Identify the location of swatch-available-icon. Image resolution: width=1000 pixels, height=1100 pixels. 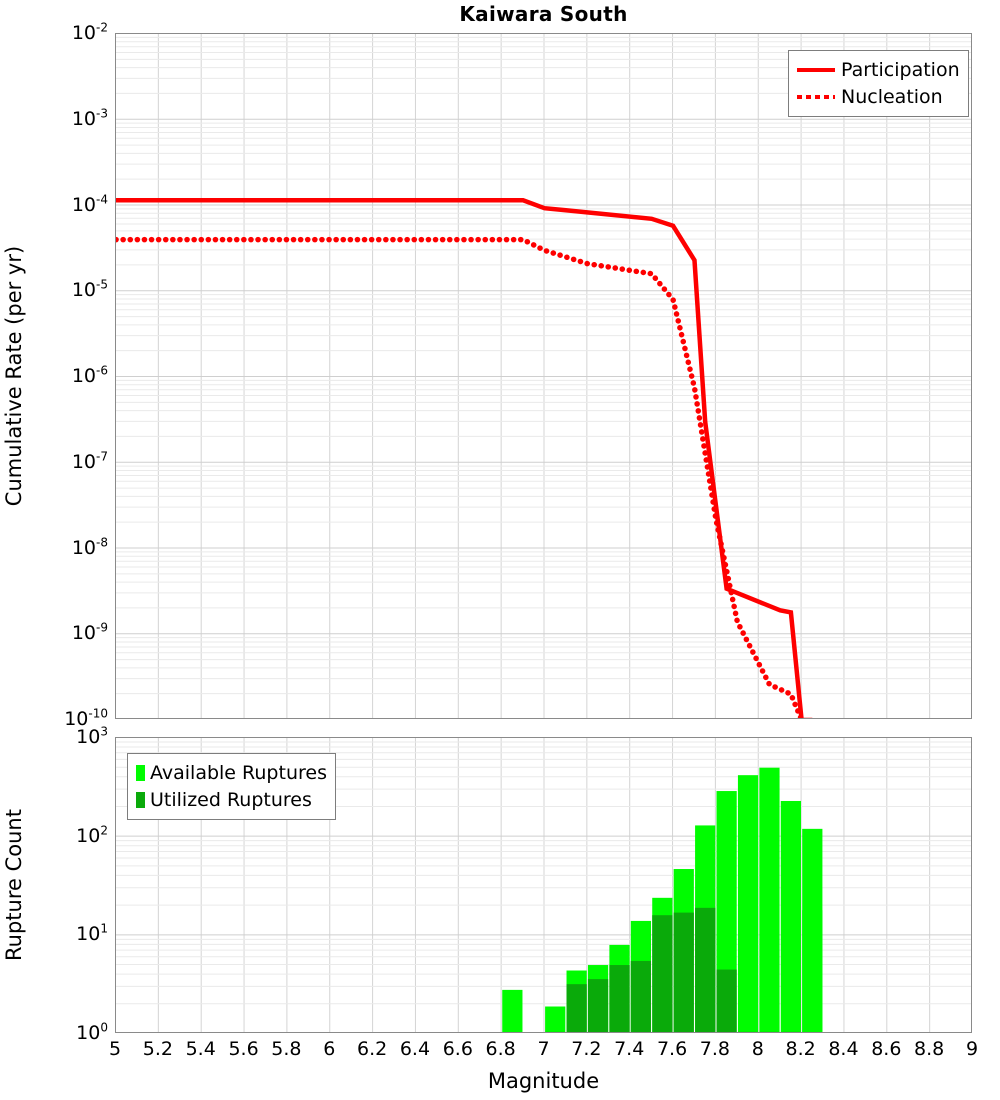
(140, 772).